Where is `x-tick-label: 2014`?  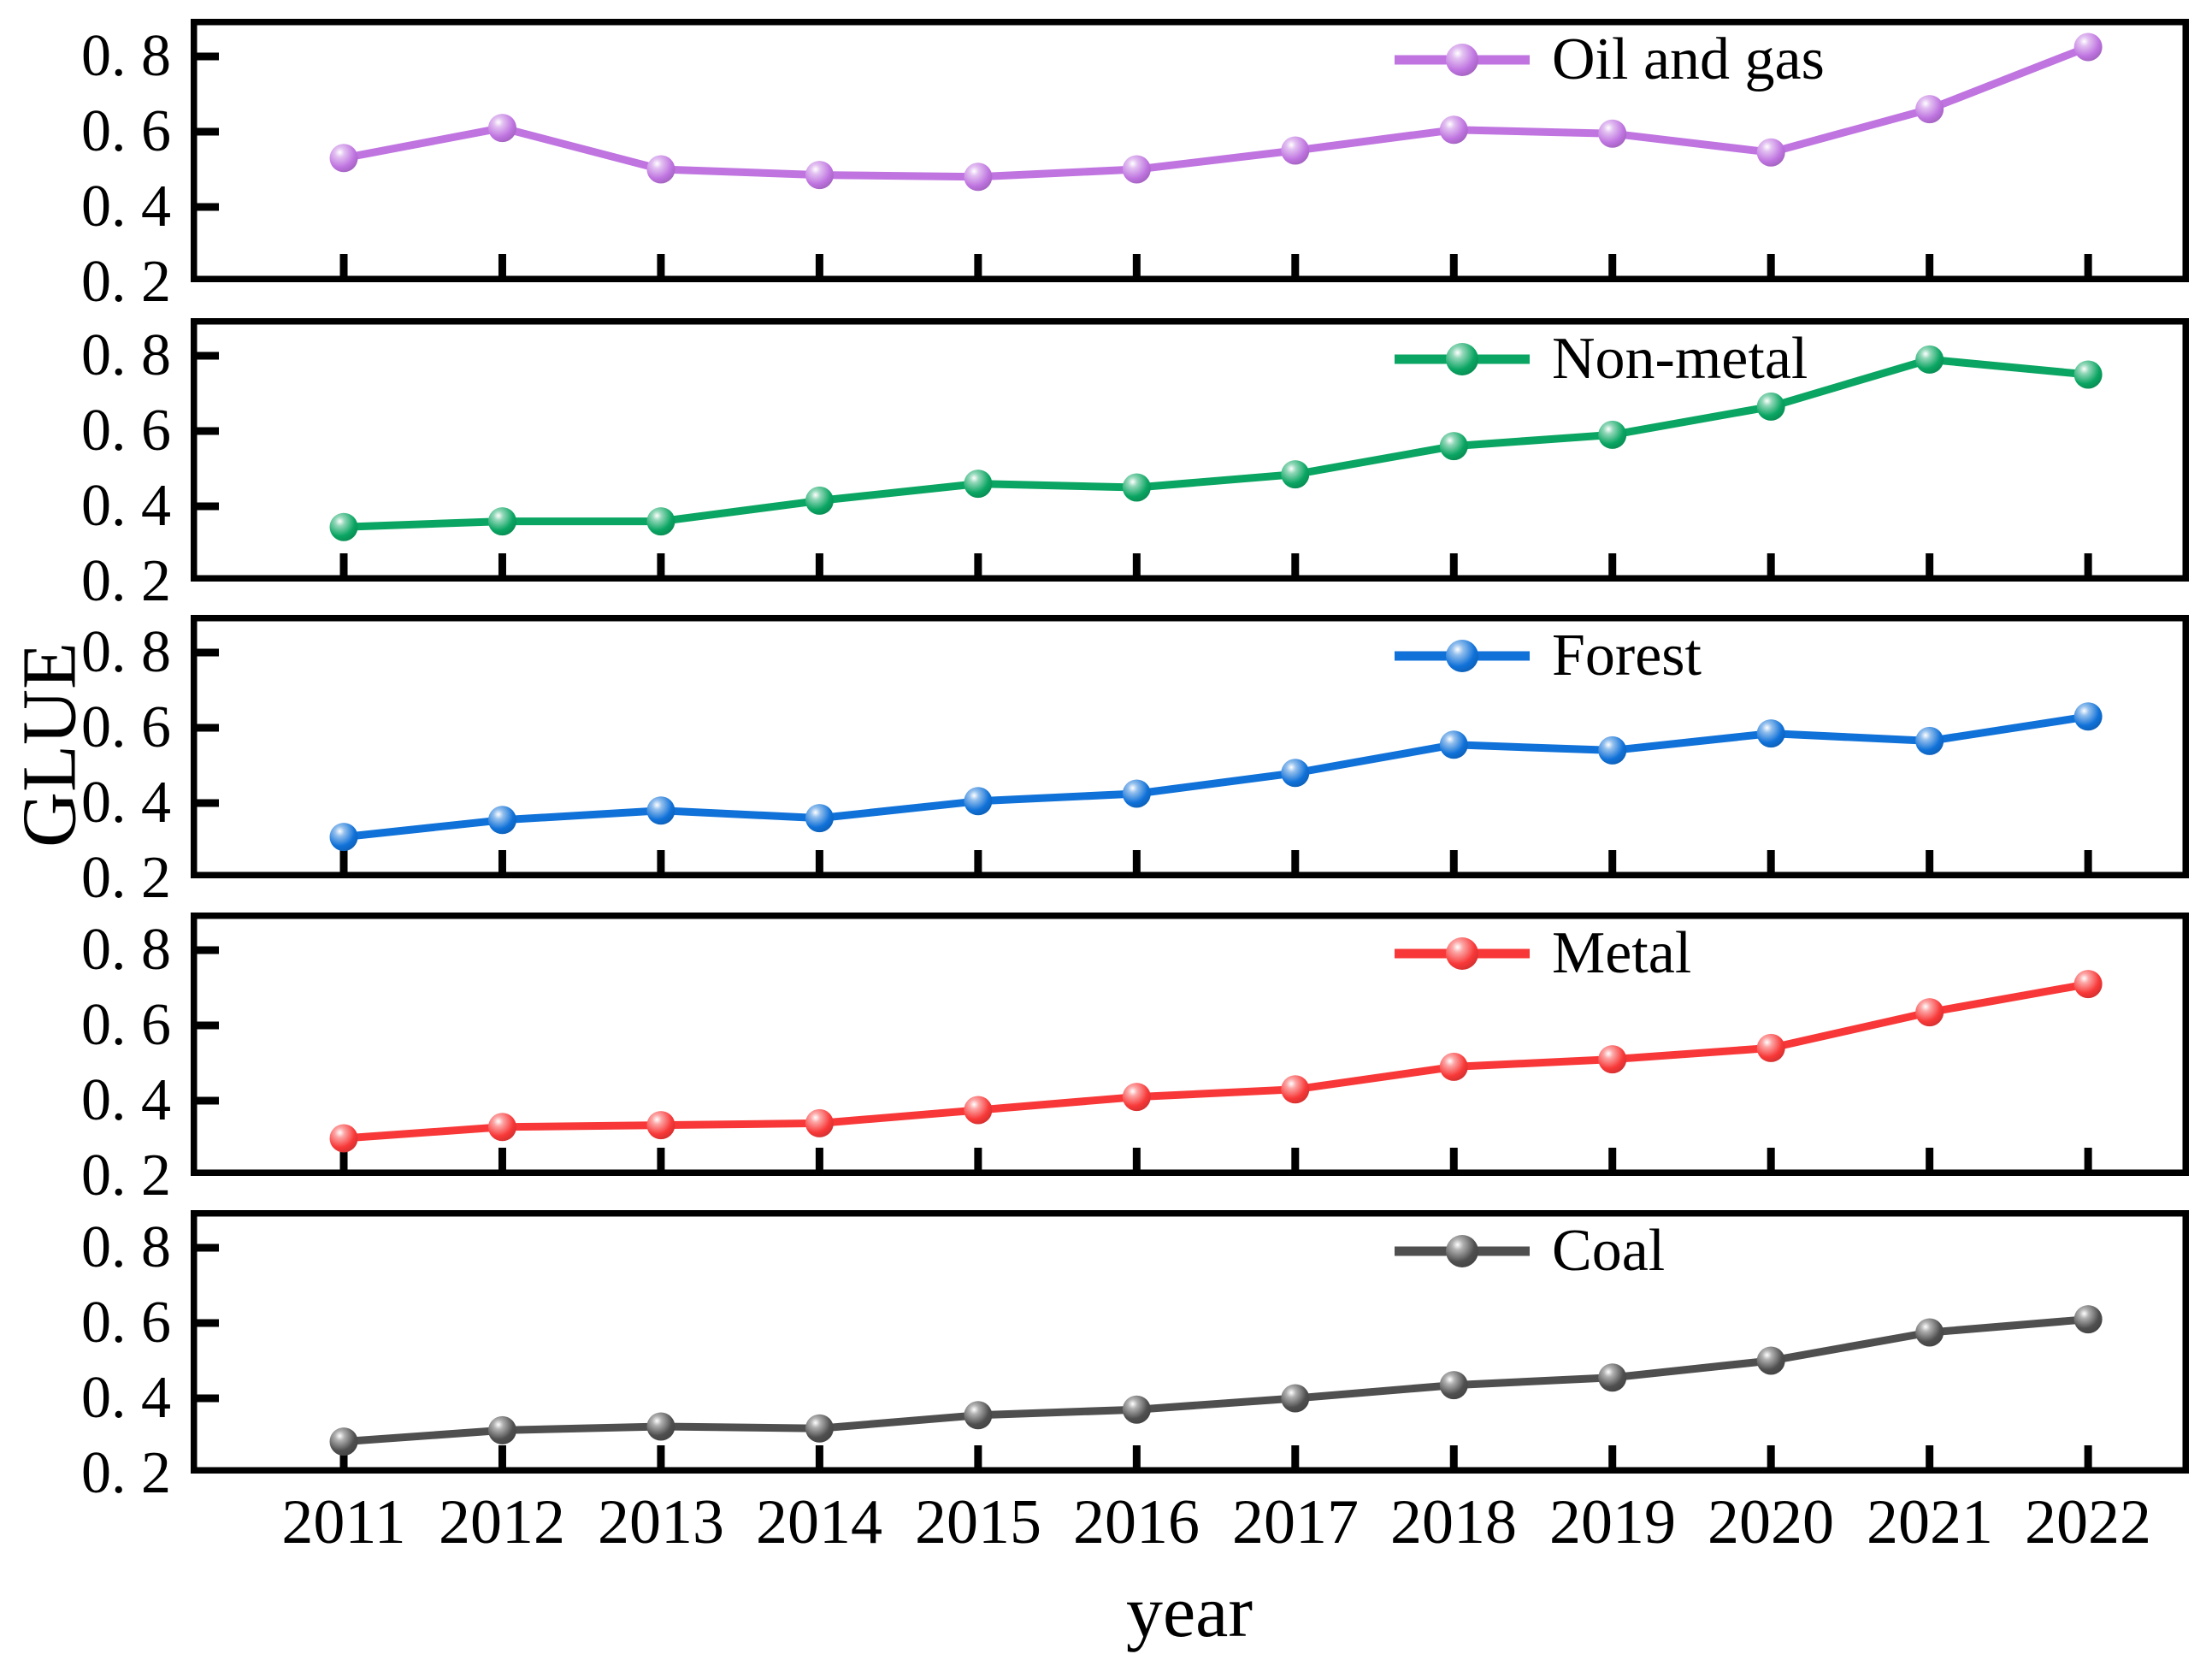 x-tick-label: 2014 is located at coordinates (819, 1522).